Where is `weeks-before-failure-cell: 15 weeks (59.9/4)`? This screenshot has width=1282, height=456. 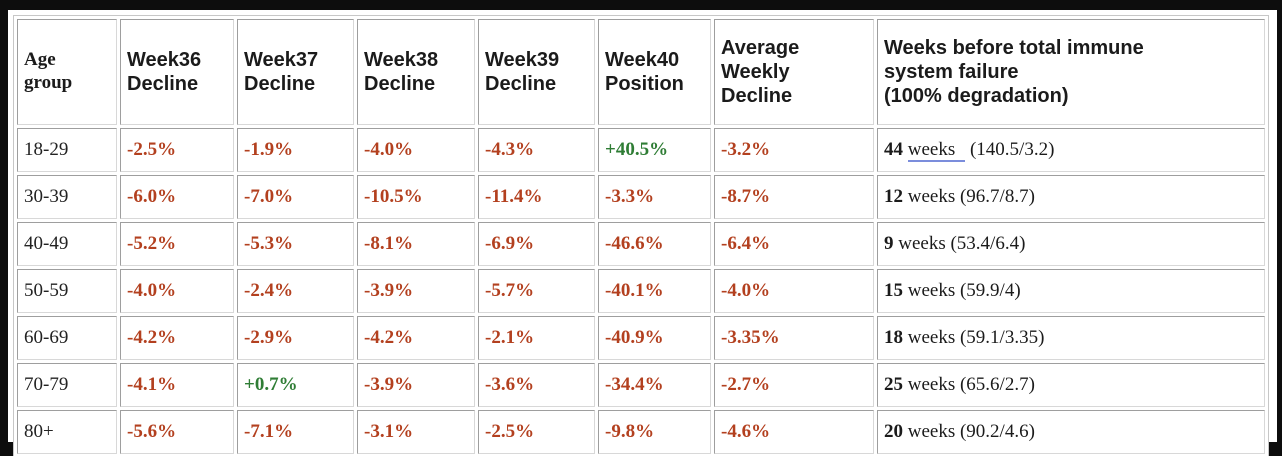 weeks-before-failure-cell: 15 weeks (59.9/4) is located at coordinates (1071, 291).